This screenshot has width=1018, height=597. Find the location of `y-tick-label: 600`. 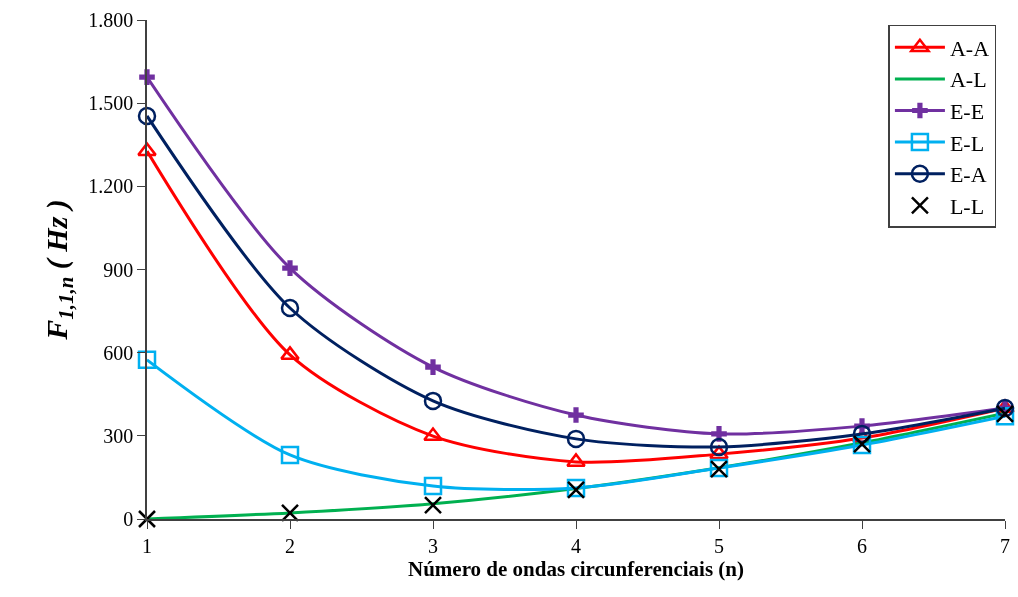

y-tick-label: 600 is located at coordinates (118, 352).